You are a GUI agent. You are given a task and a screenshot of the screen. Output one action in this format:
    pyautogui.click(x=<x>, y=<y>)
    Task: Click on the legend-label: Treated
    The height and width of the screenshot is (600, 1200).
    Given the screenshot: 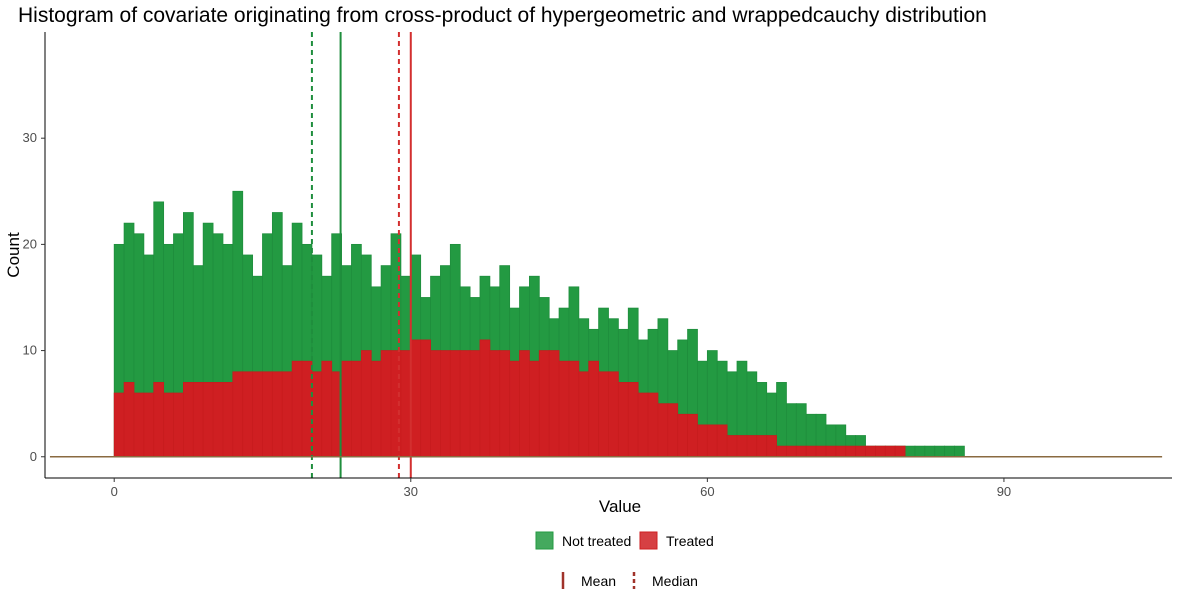 What is the action you would take?
    pyautogui.click(x=690, y=541)
    